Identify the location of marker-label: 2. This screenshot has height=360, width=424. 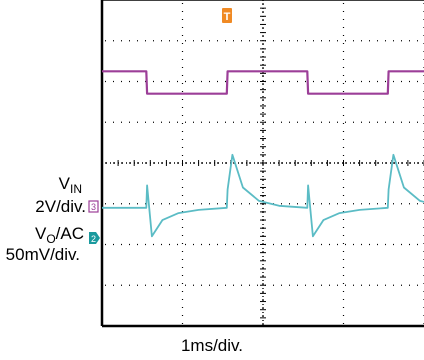
(93, 239).